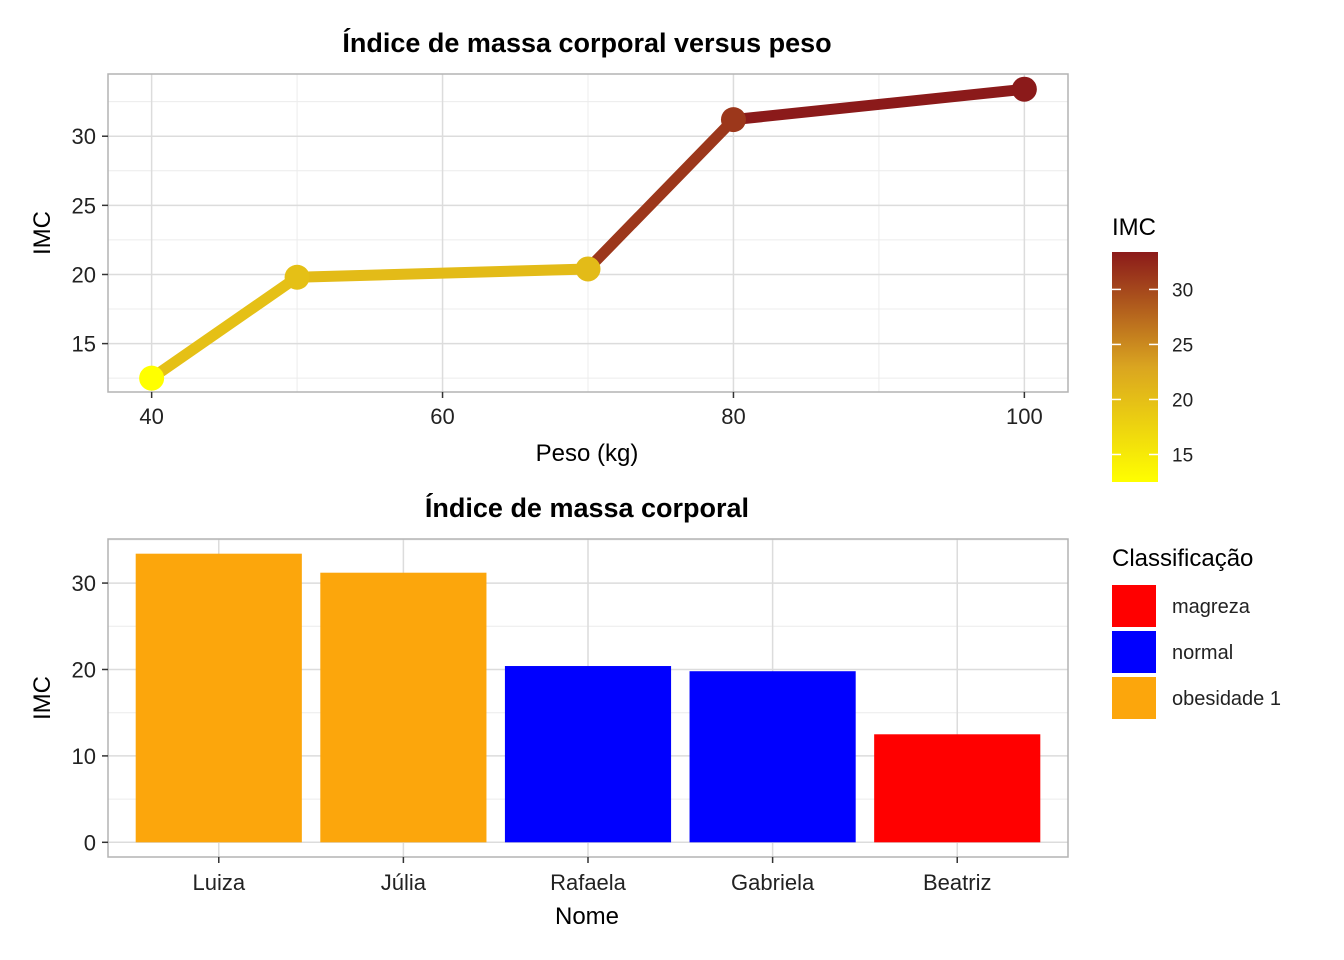  I want to click on legend-swatch-normal, so click(1134, 652).